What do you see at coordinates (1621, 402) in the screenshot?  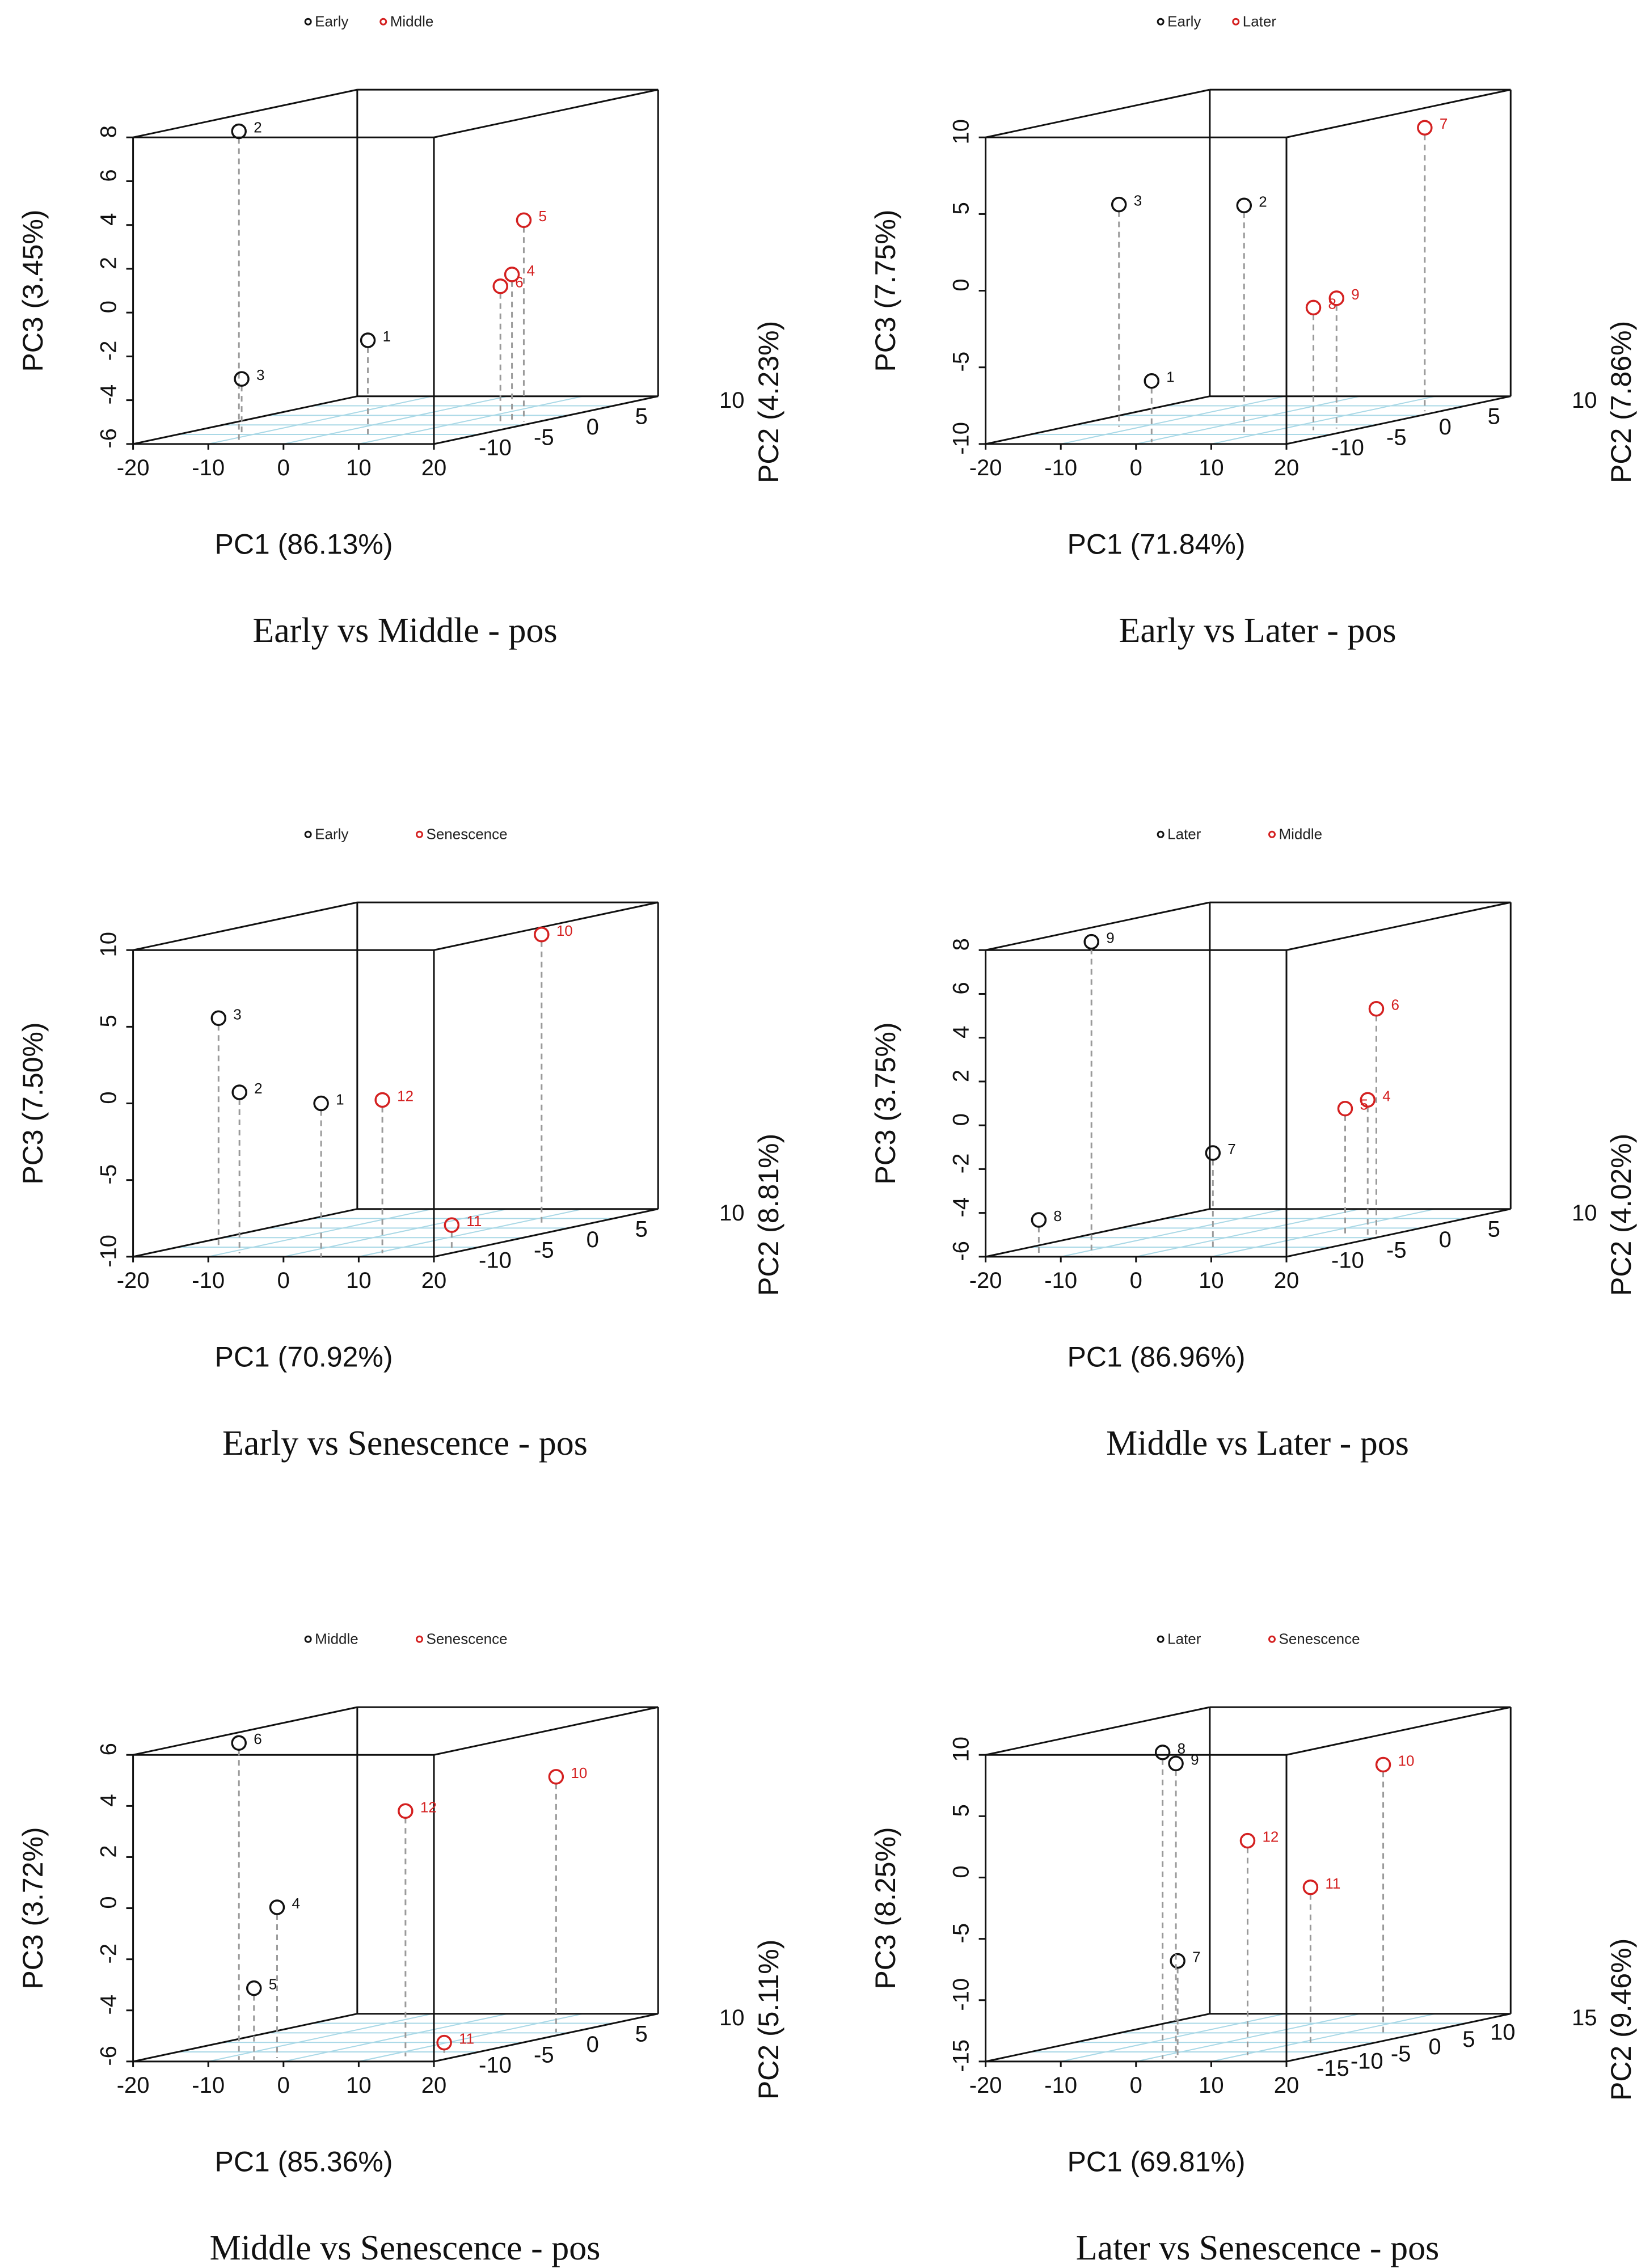 I see `y-axis-label: PC2 (7.86%)` at bounding box center [1621, 402].